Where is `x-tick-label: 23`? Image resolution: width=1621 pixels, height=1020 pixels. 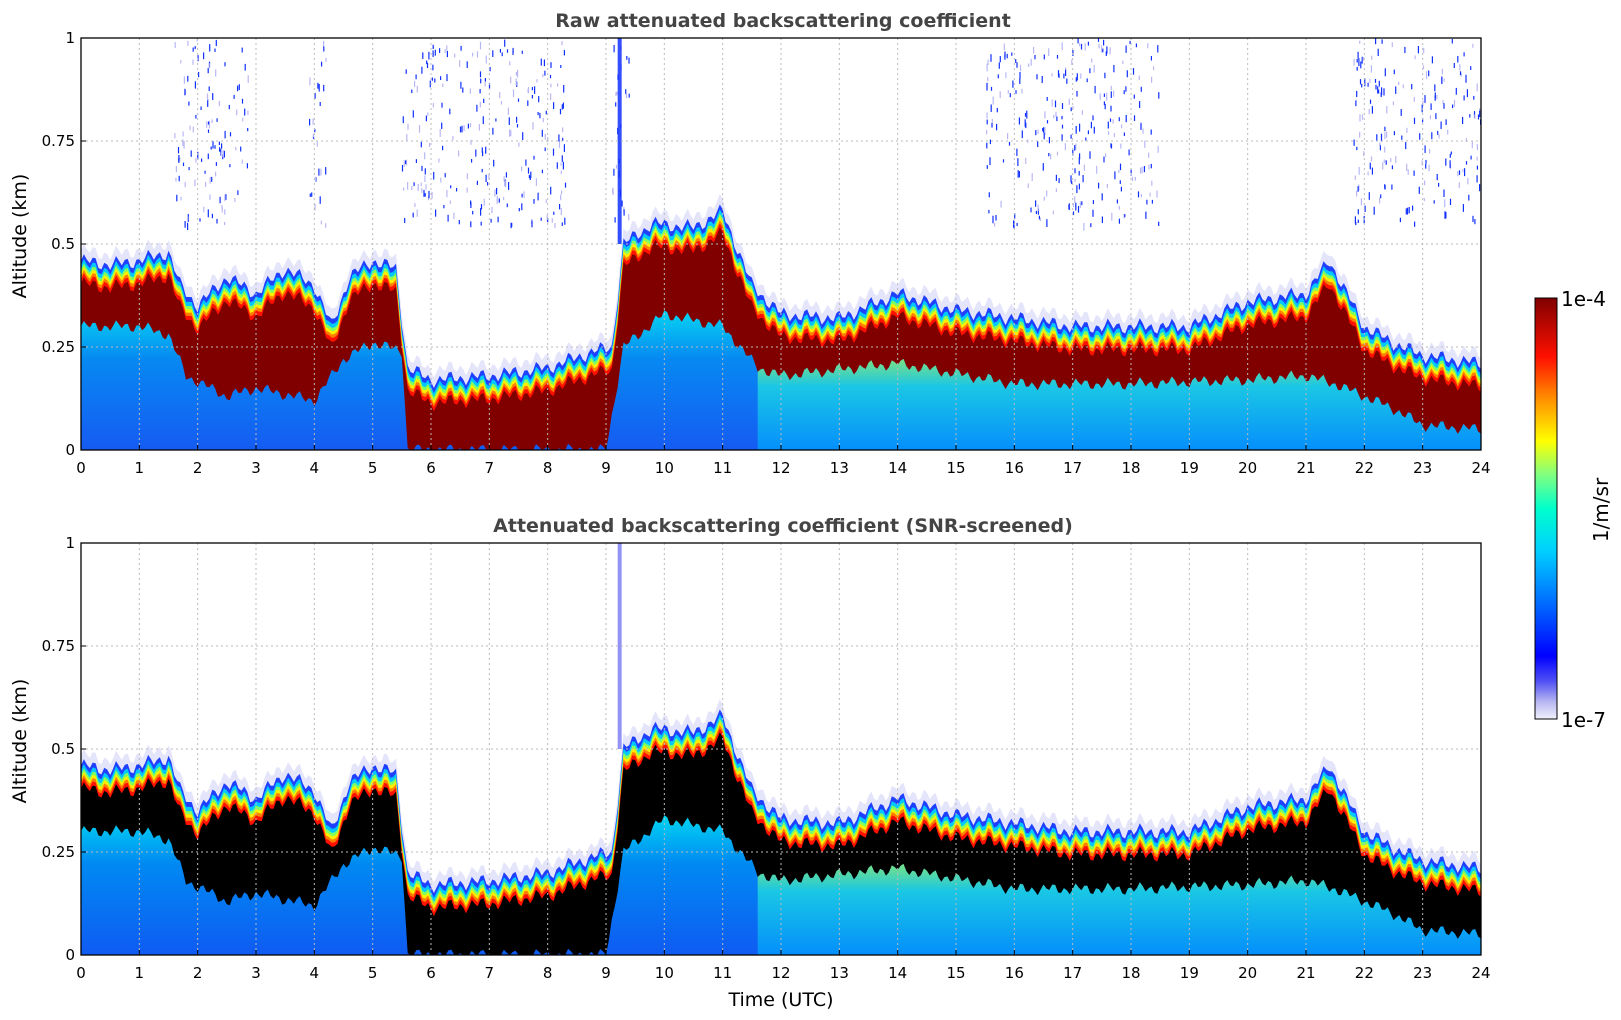
x-tick-label: 23 is located at coordinates (1422, 973).